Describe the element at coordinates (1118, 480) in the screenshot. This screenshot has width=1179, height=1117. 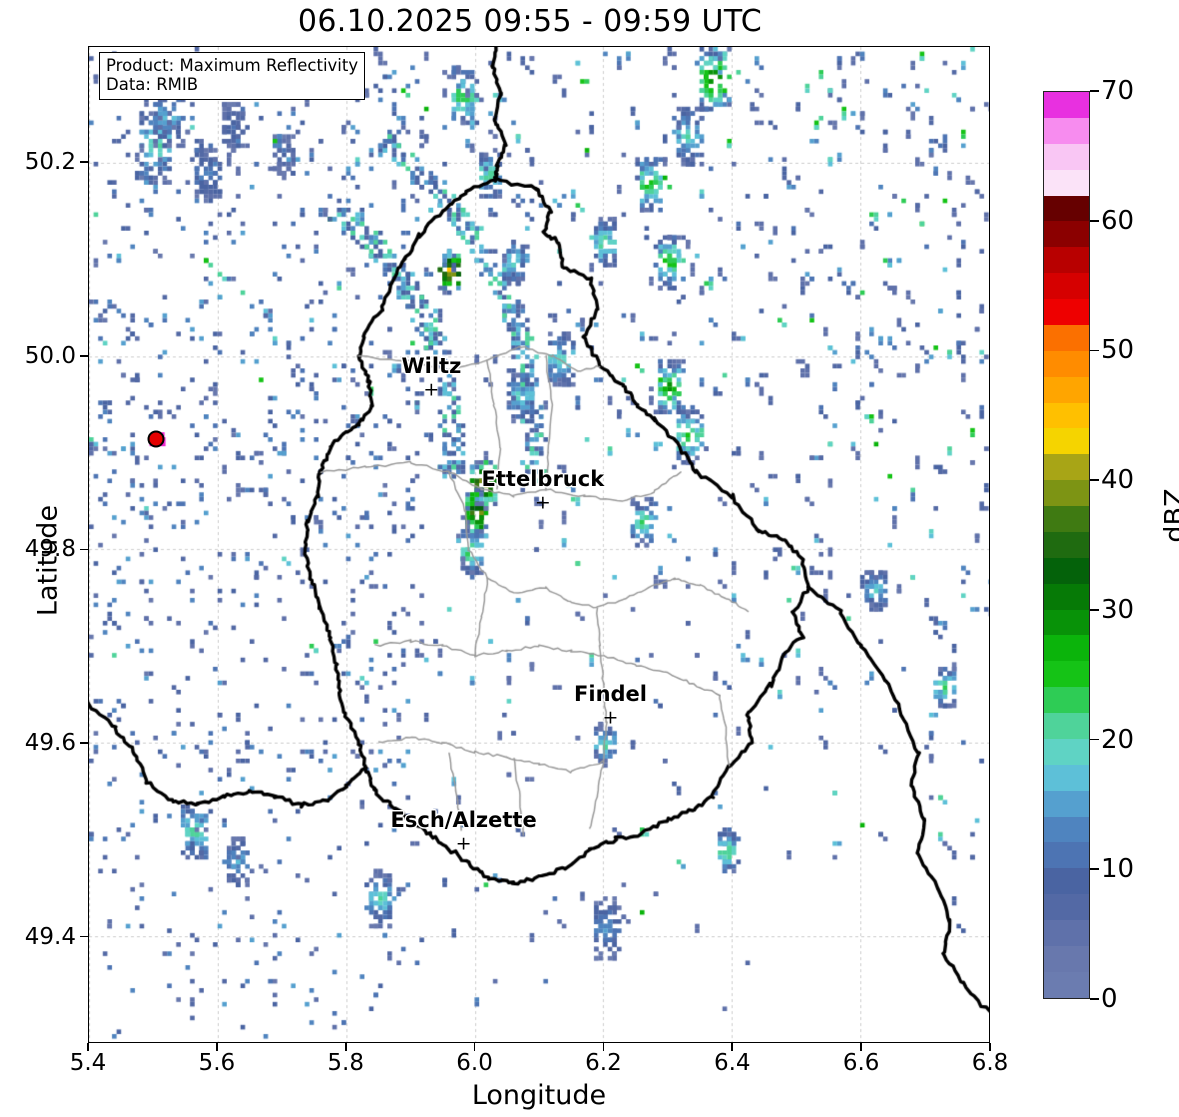
I see `colorbar-tick-label: 40` at that location.